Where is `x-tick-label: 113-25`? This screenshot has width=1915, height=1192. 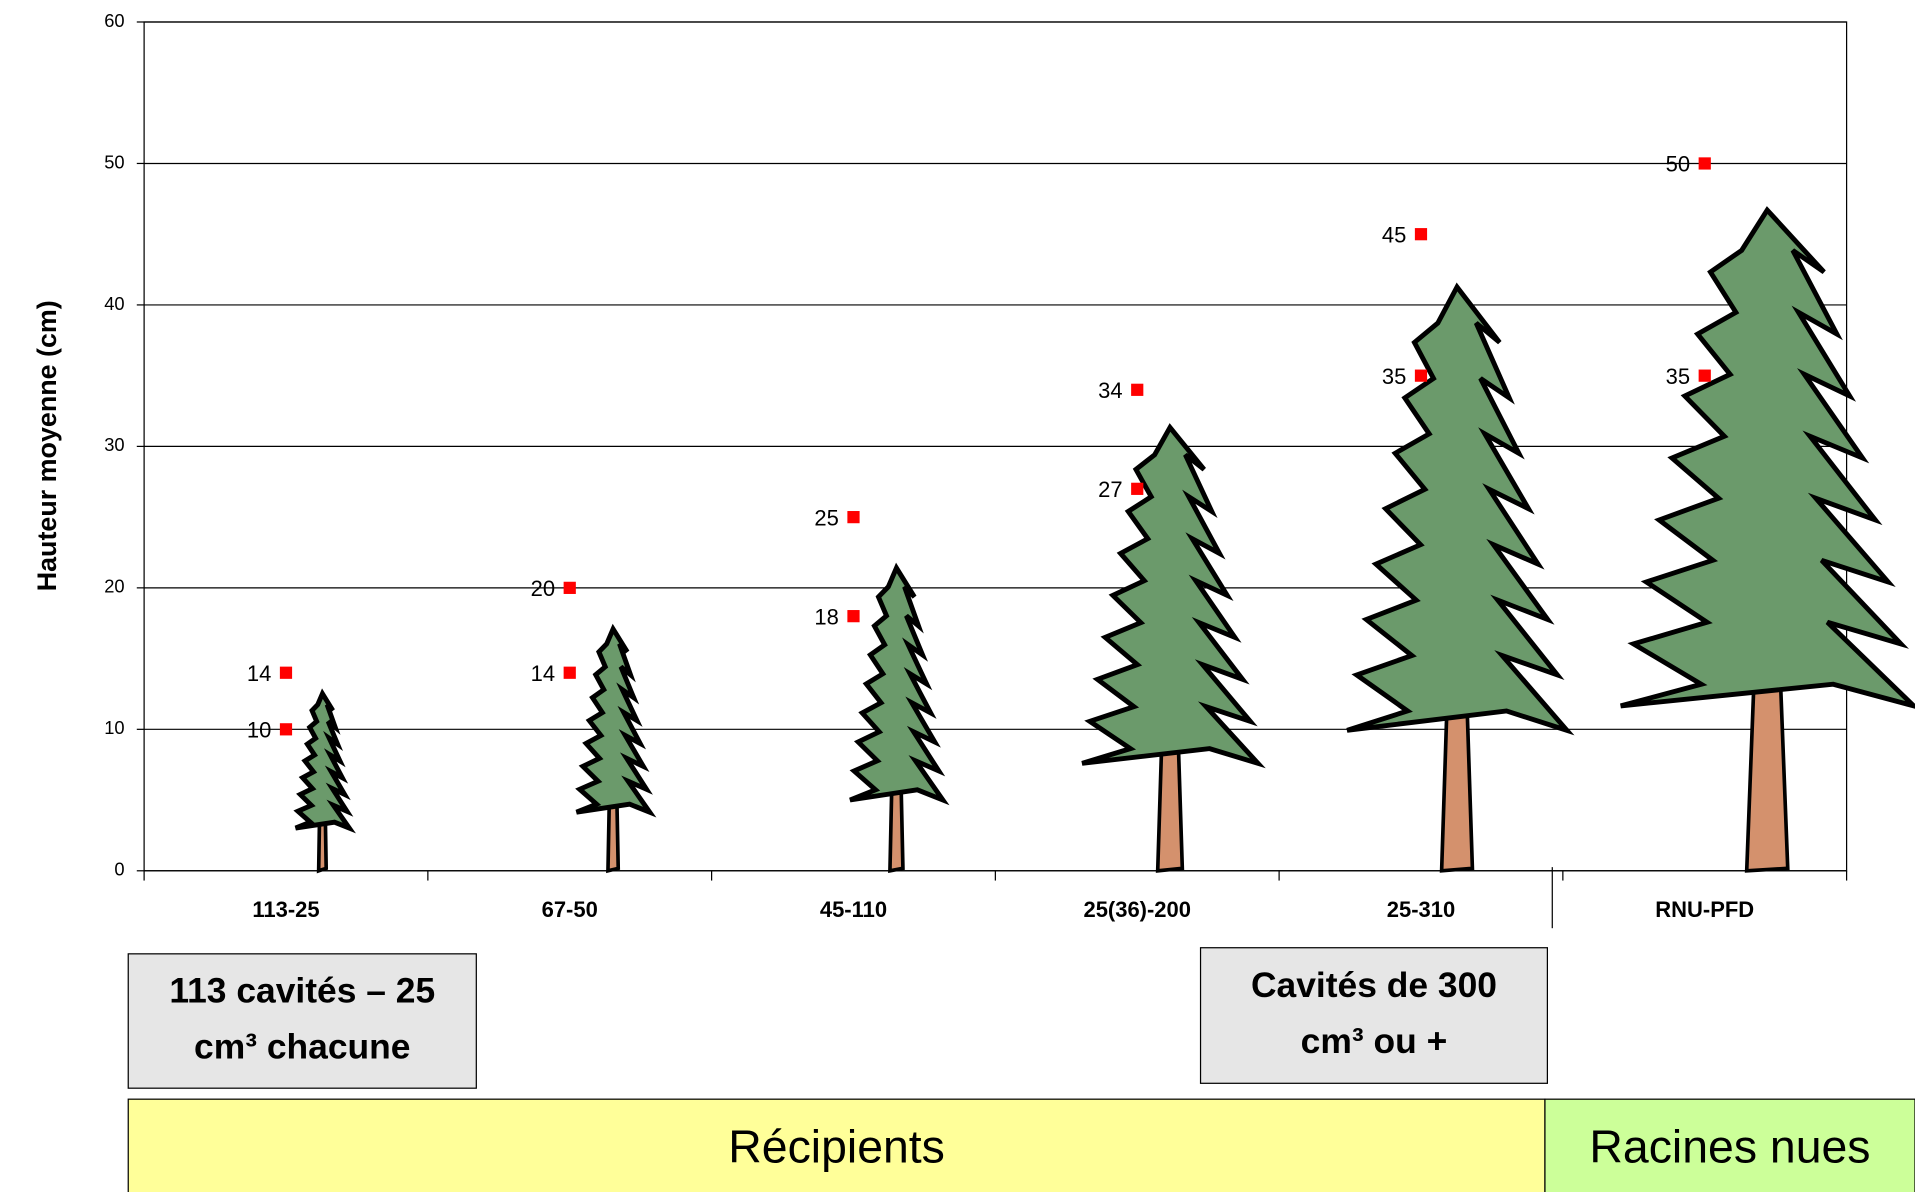
x-tick-label: 113-25 is located at coordinates (285, 909).